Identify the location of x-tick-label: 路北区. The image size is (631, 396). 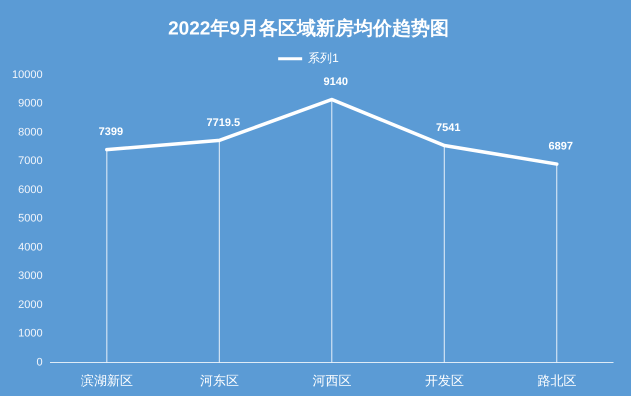
(556, 380).